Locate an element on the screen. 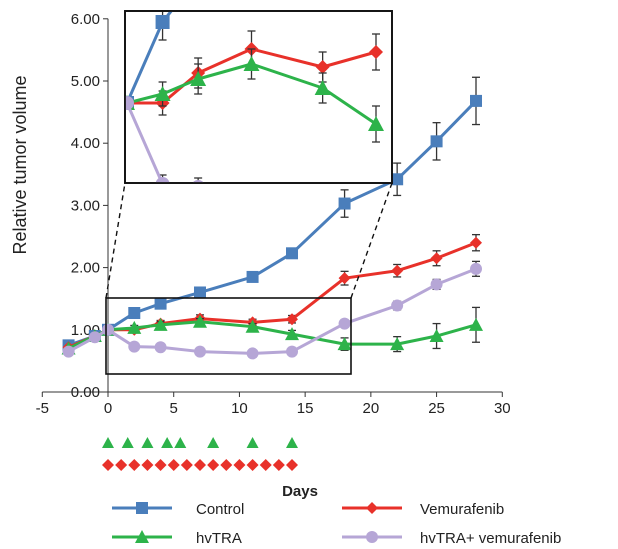  legend-swatch-marker-hvtra is located at coordinates (142, 536).